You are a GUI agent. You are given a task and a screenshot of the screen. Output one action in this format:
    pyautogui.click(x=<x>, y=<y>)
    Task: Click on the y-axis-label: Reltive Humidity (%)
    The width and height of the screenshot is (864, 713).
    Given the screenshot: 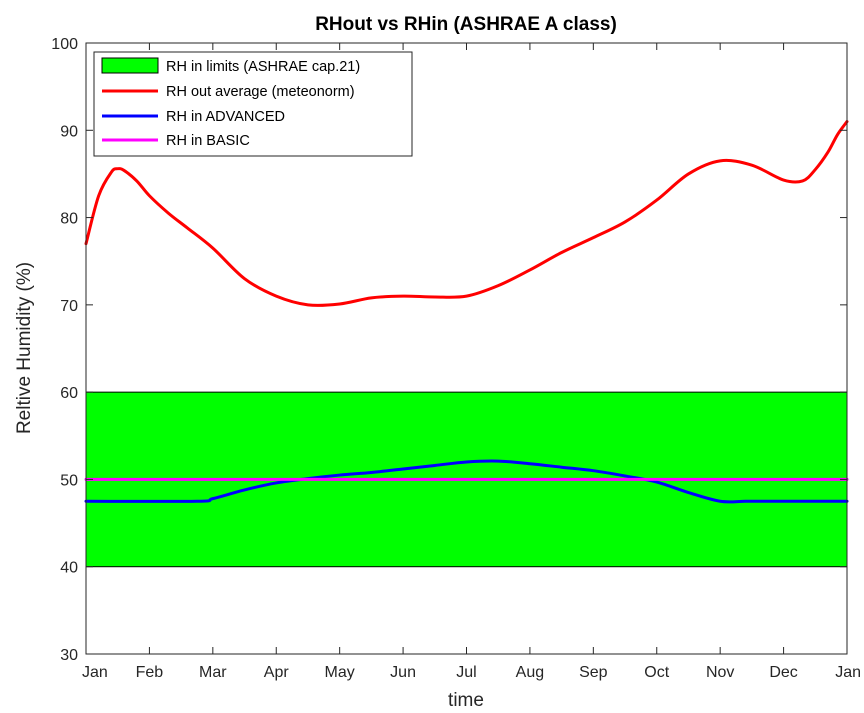 What is the action you would take?
    pyautogui.click(x=24, y=348)
    